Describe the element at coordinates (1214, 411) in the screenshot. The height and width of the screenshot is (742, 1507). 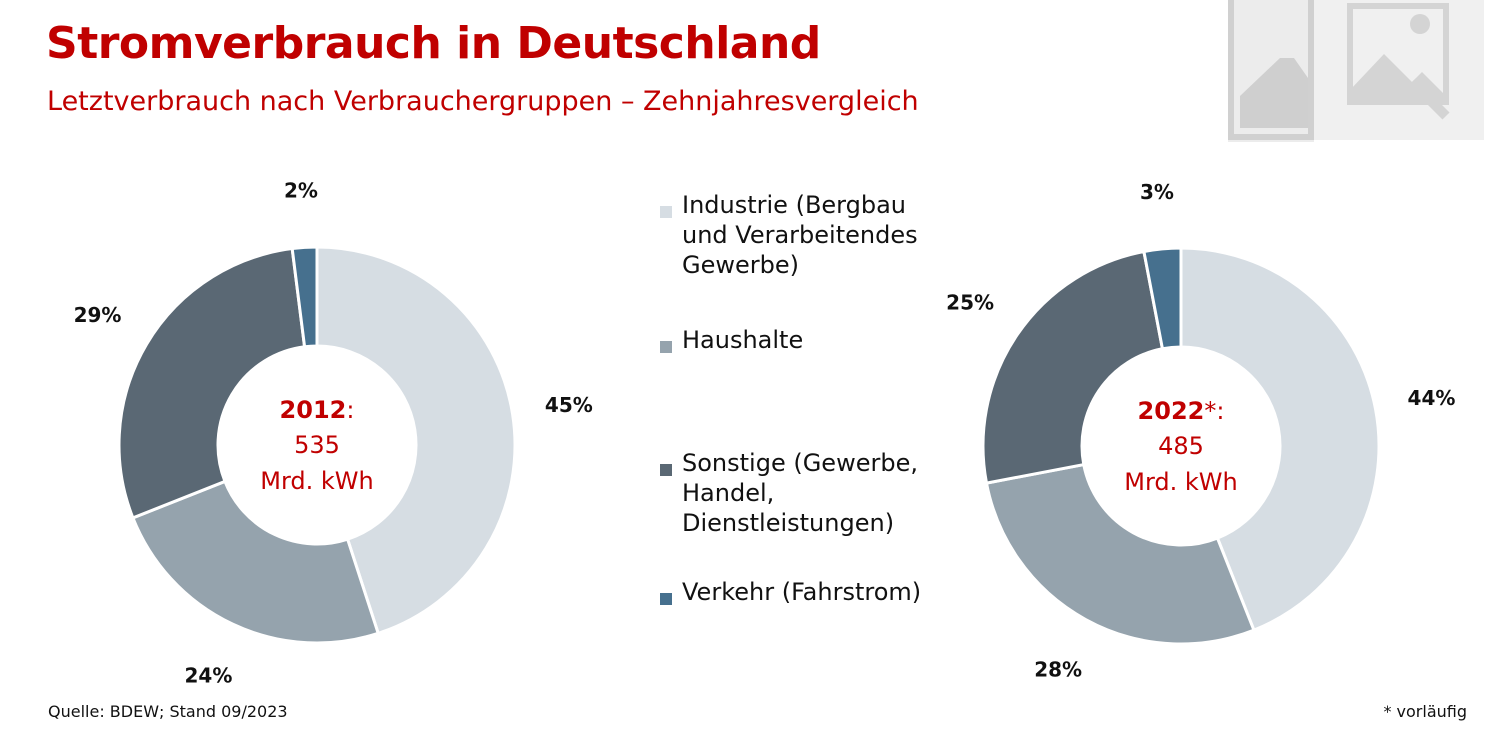
I see `center-year-suffix: *:` at that location.